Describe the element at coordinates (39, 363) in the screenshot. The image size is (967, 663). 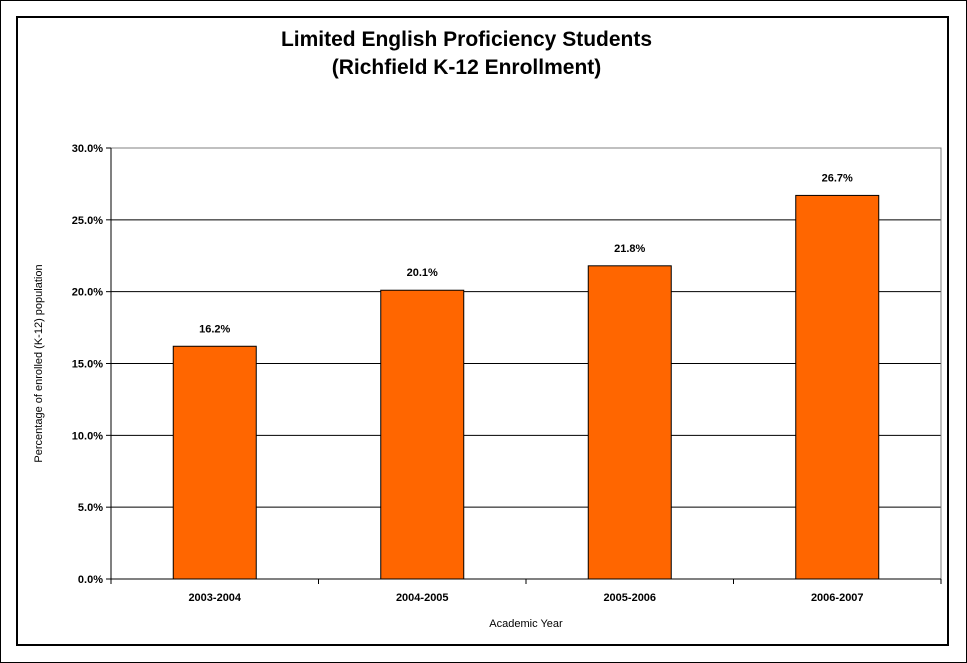
I see `y-axis-title: Percentage of enrolled (K-12) population` at that location.